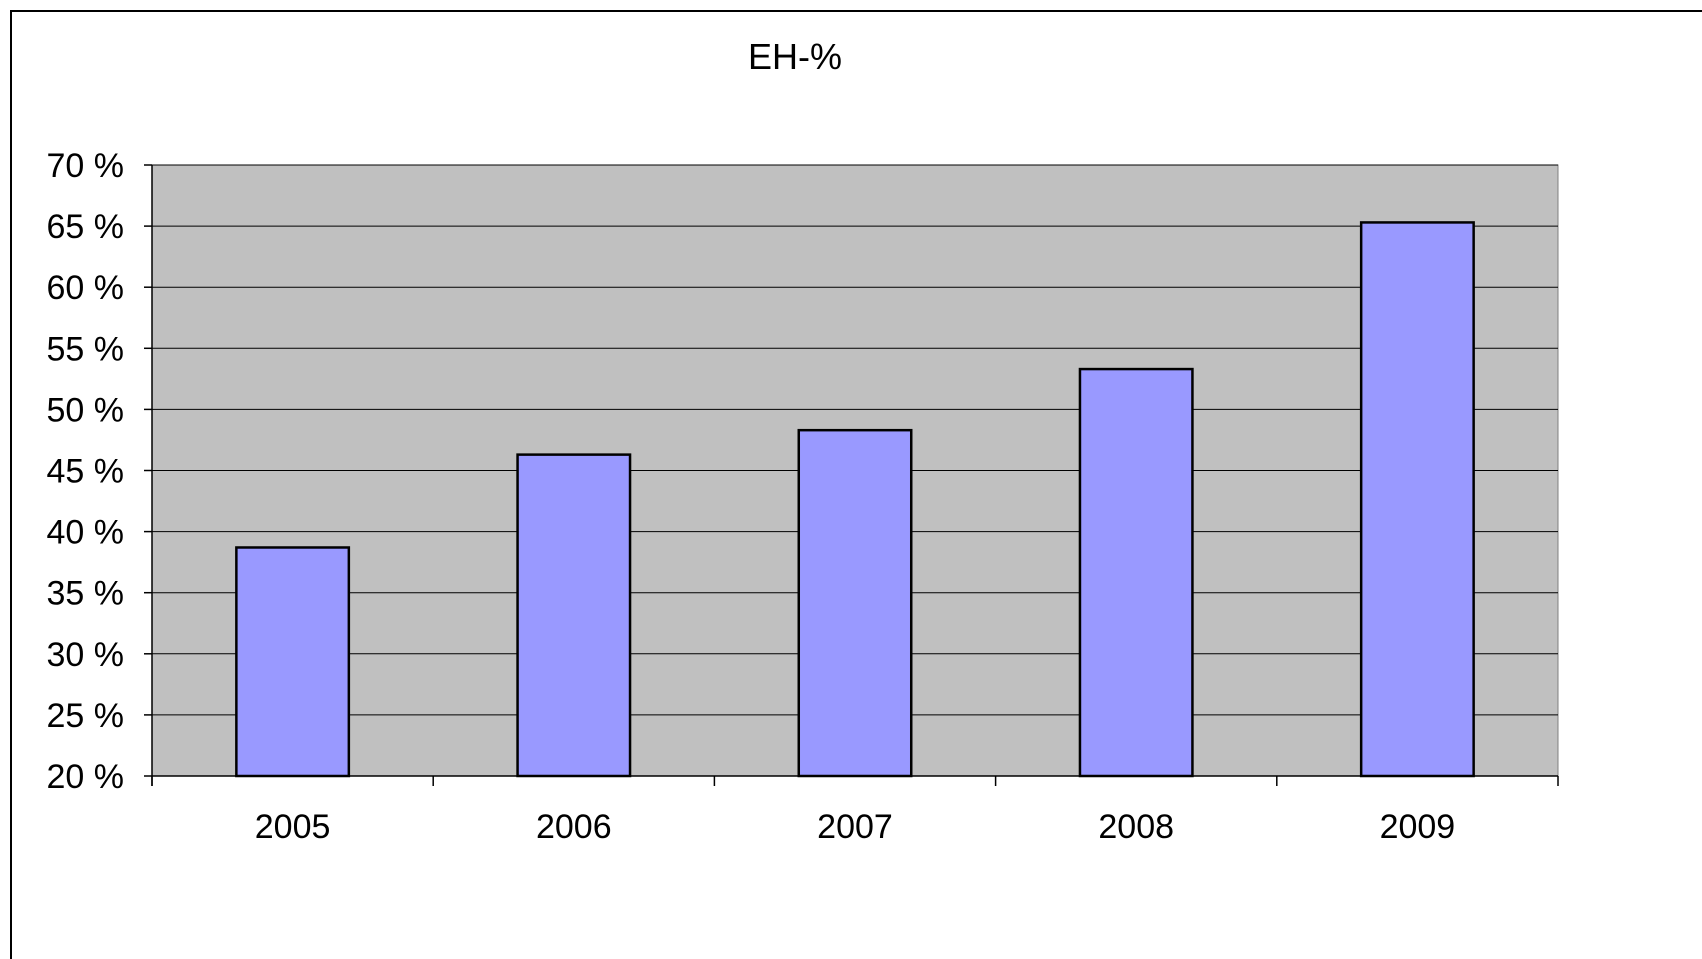 The height and width of the screenshot is (959, 1702). I want to click on y-tick-label: 65 %, so click(86, 227).